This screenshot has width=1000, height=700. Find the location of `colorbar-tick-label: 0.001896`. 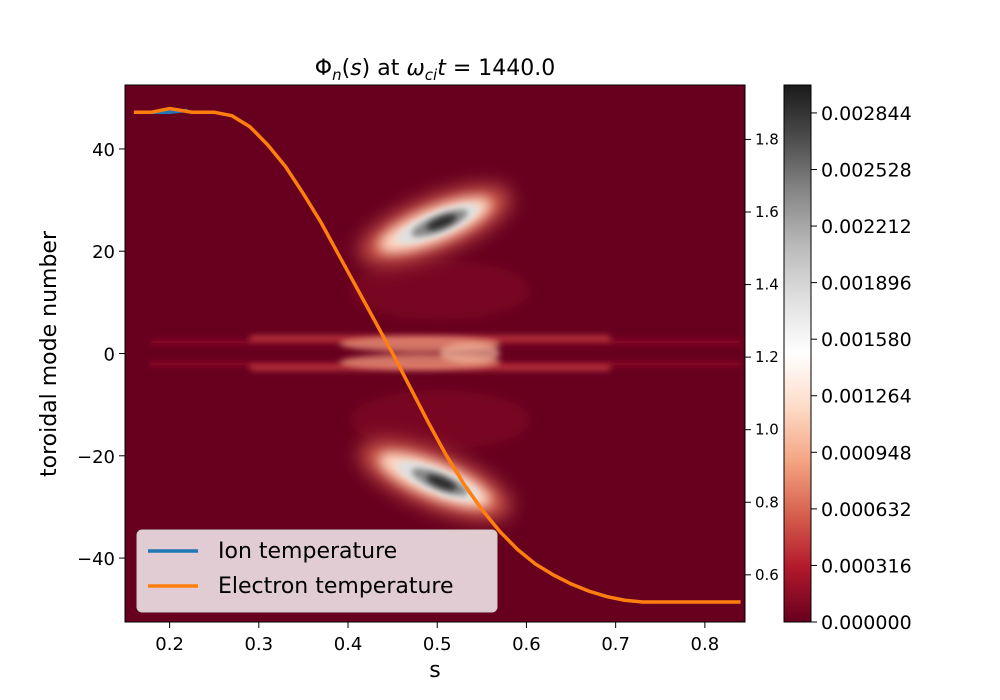

colorbar-tick-label: 0.001896 is located at coordinates (866, 284).